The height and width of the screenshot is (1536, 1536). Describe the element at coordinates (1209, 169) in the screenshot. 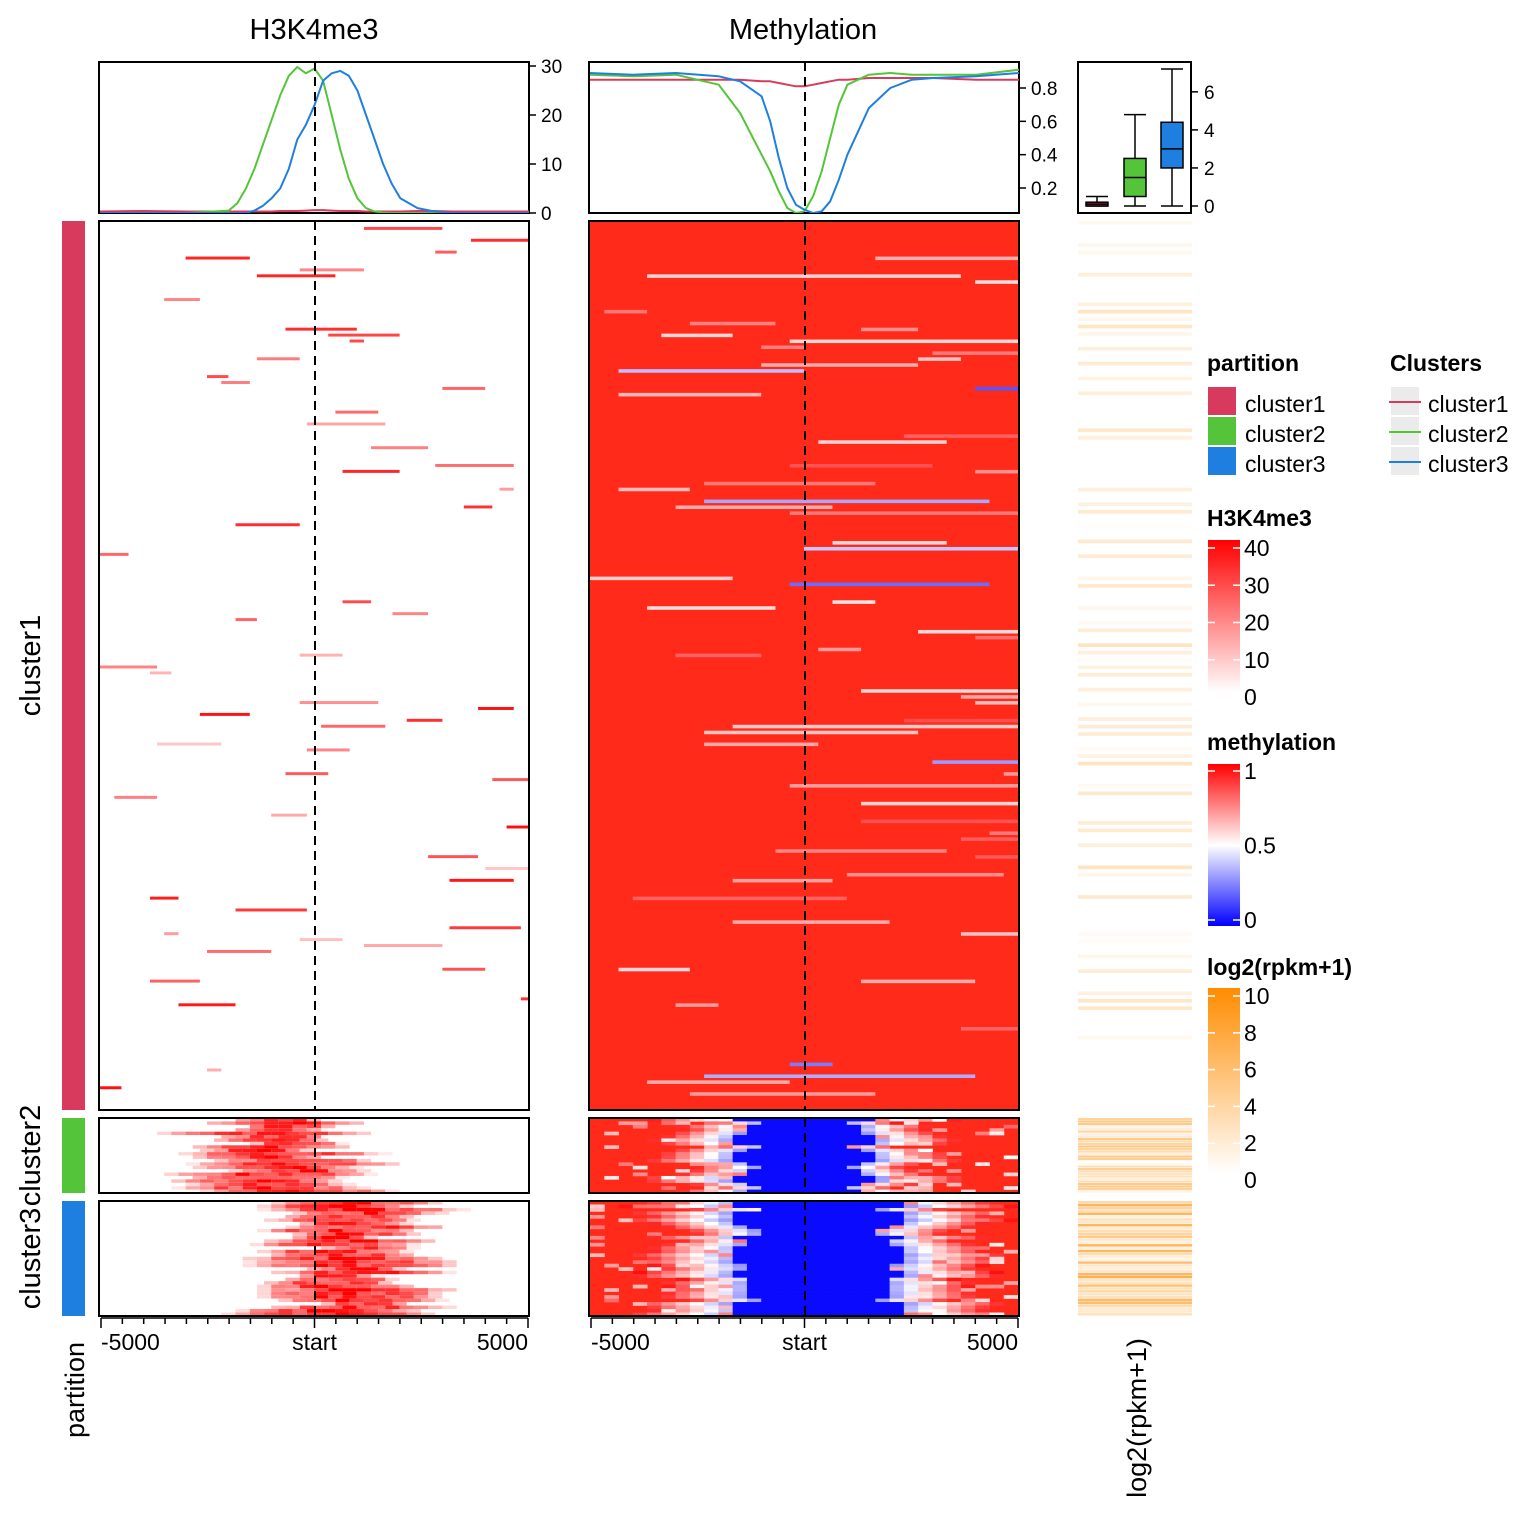

I see `y-tick-label: 2` at that location.